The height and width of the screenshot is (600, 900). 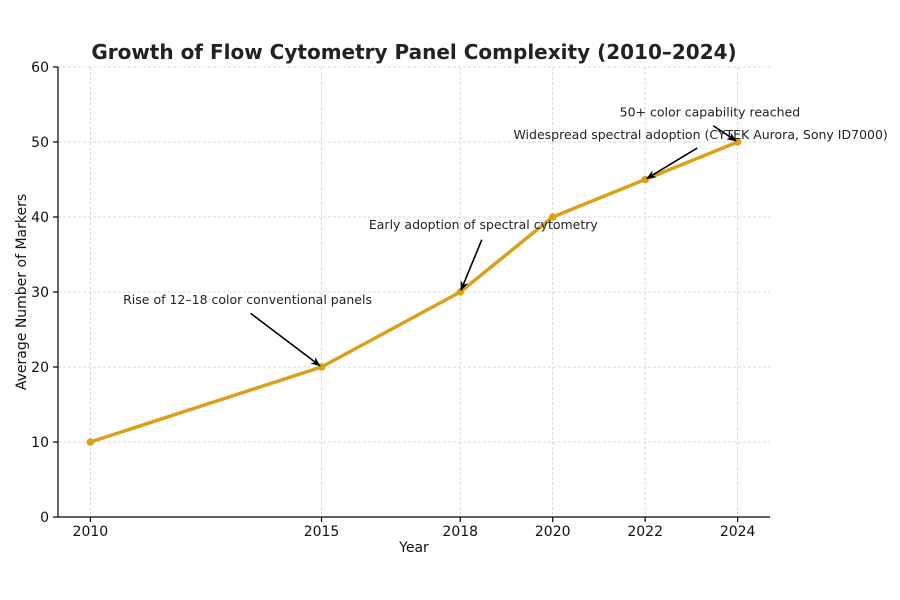 What do you see at coordinates (710, 112) in the screenshot?
I see `annotation-text-3: 50+ color capability reached` at bounding box center [710, 112].